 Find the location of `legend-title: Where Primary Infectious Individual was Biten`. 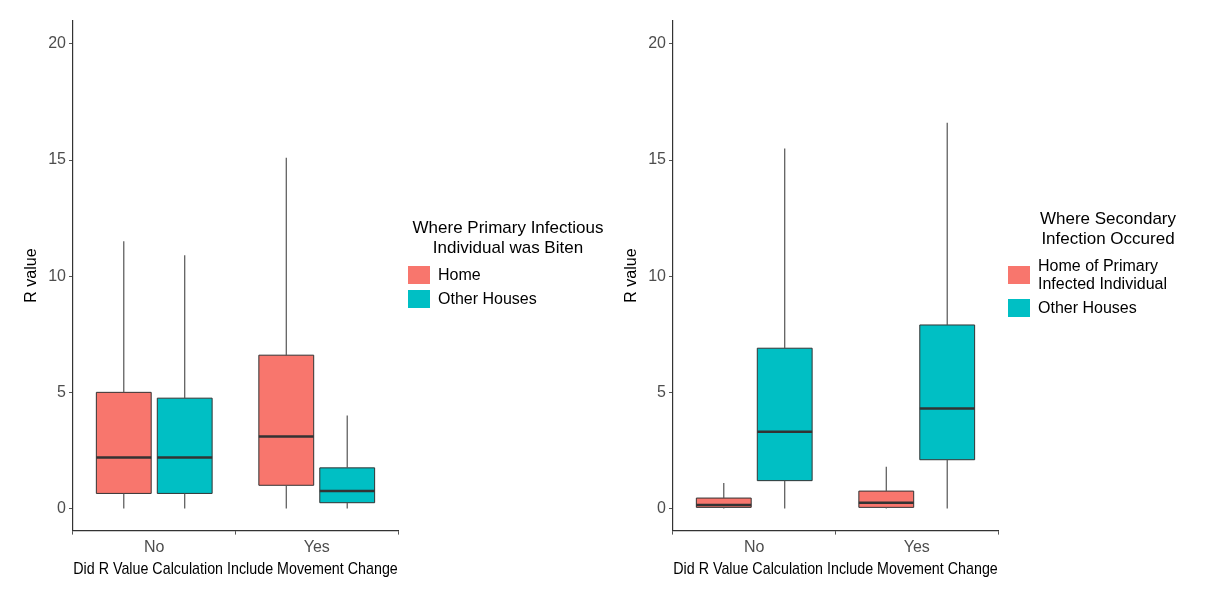

legend-title: Where Primary Infectious Individual was Biten is located at coordinates (508, 237).